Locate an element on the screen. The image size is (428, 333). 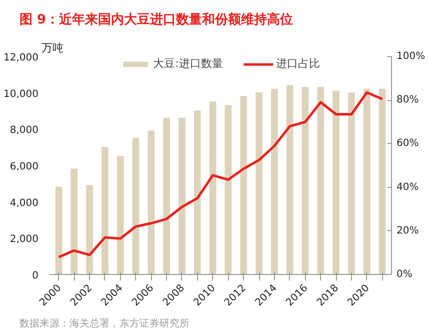
y-tick-label: 8,000 is located at coordinates (24, 130).